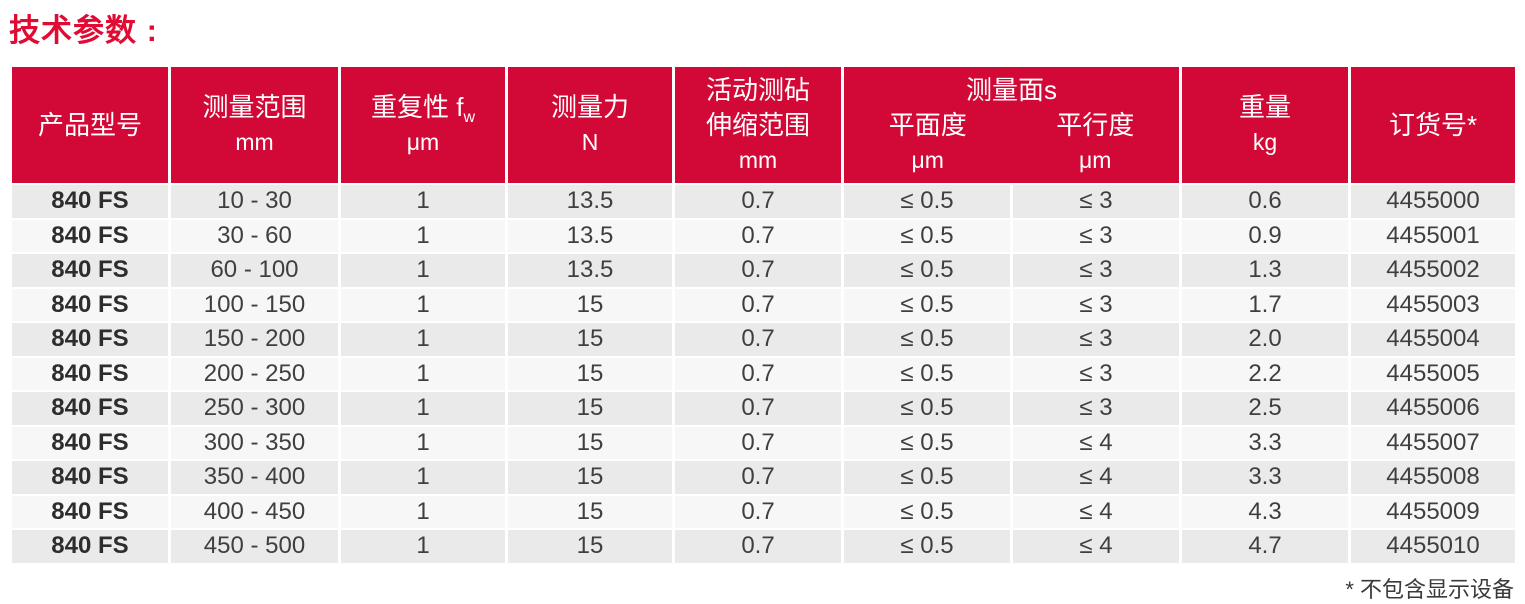  Describe the element at coordinates (83, 30) in the screenshot. I see `page-title: 技术参数 :` at that location.